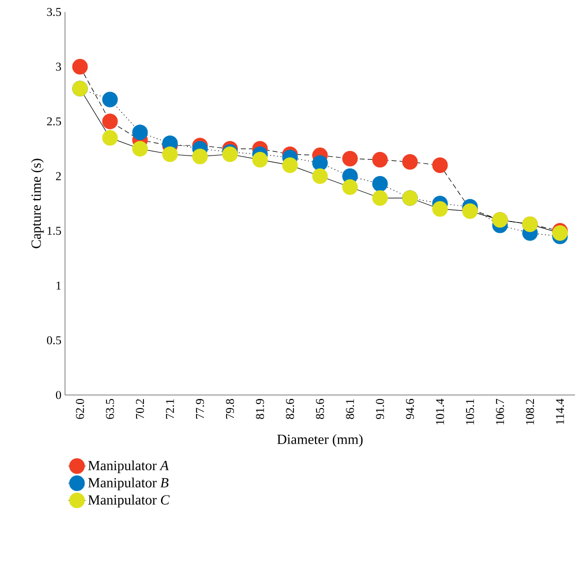 The image size is (579, 582). I want to click on x-tick-label: 72.1, so click(170, 409).